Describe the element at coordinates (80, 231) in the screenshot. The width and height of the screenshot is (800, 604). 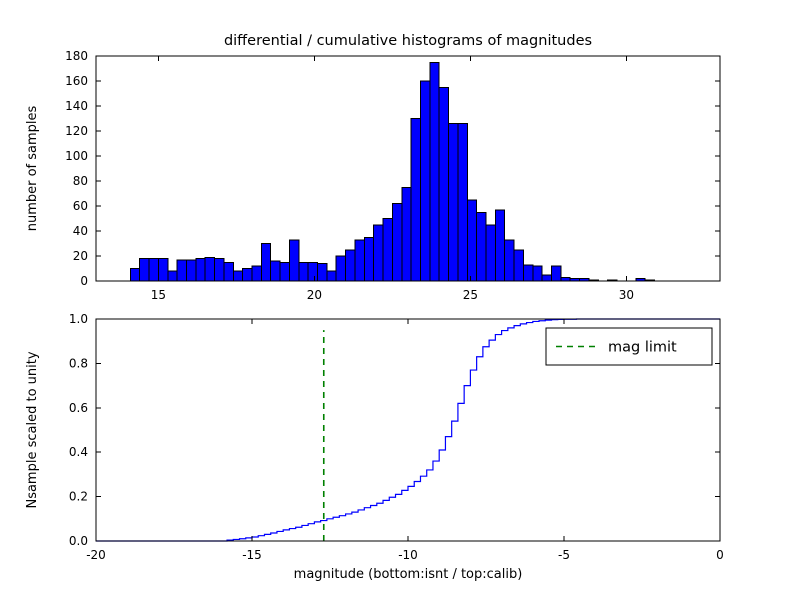
I see `y-tick-label: 40` at that location.